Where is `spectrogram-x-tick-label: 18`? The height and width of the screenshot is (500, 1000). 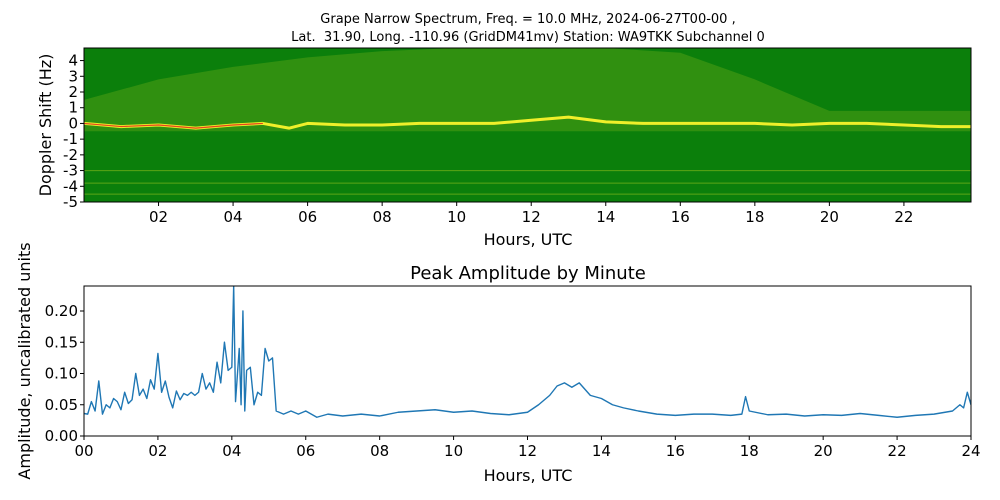 spectrogram-x-tick-label: 18 is located at coordinates (754, 217).